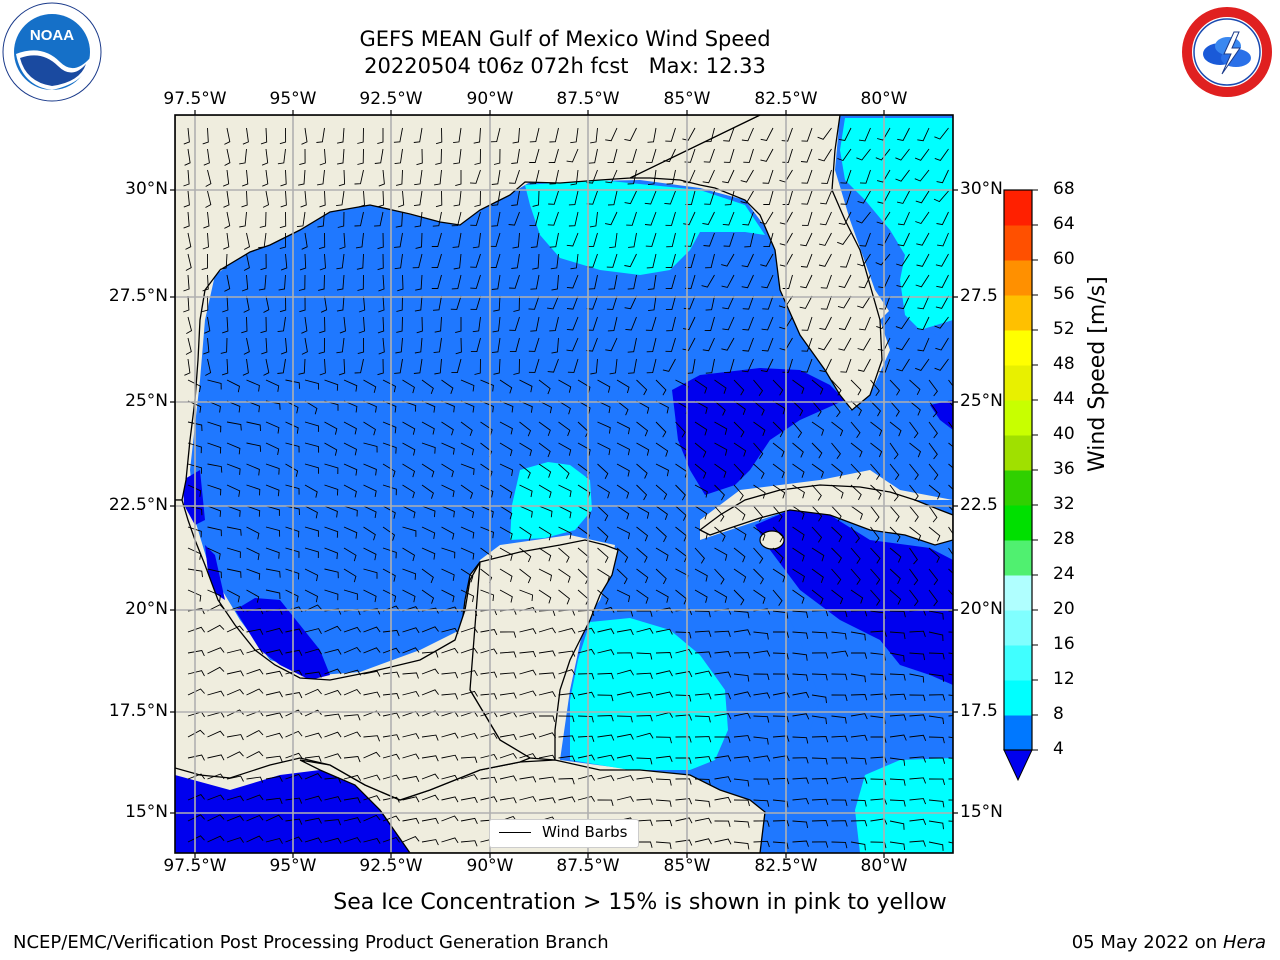 The width and height of the screenshot is (1280, 960). I want to click on colorbar-tick-label: 32, so click(1064, 504).